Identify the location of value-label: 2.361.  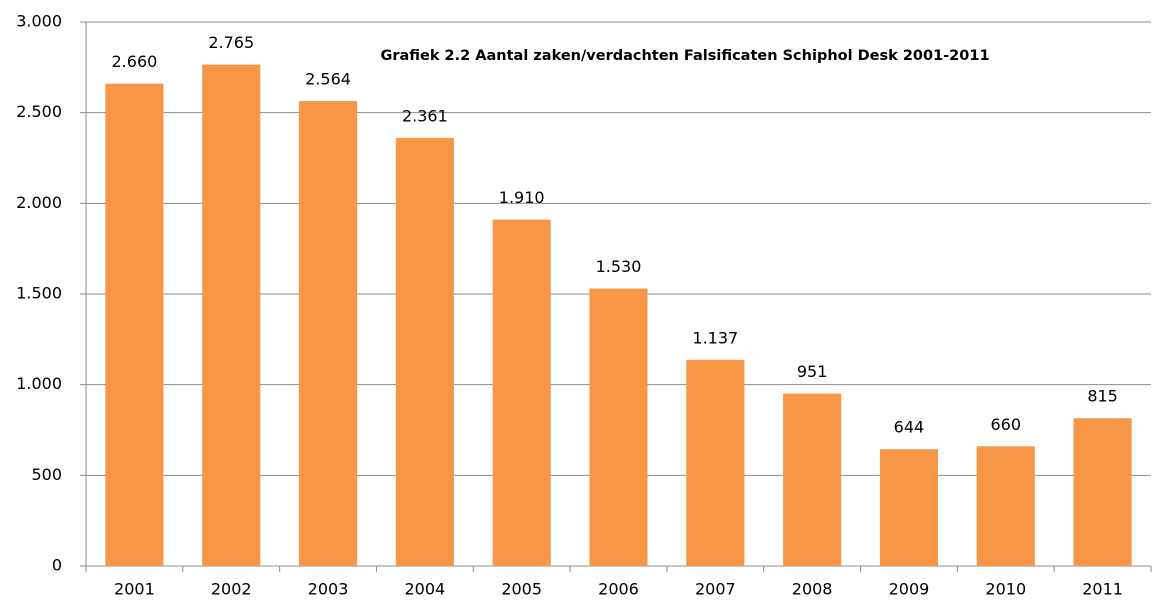
(425, 115).